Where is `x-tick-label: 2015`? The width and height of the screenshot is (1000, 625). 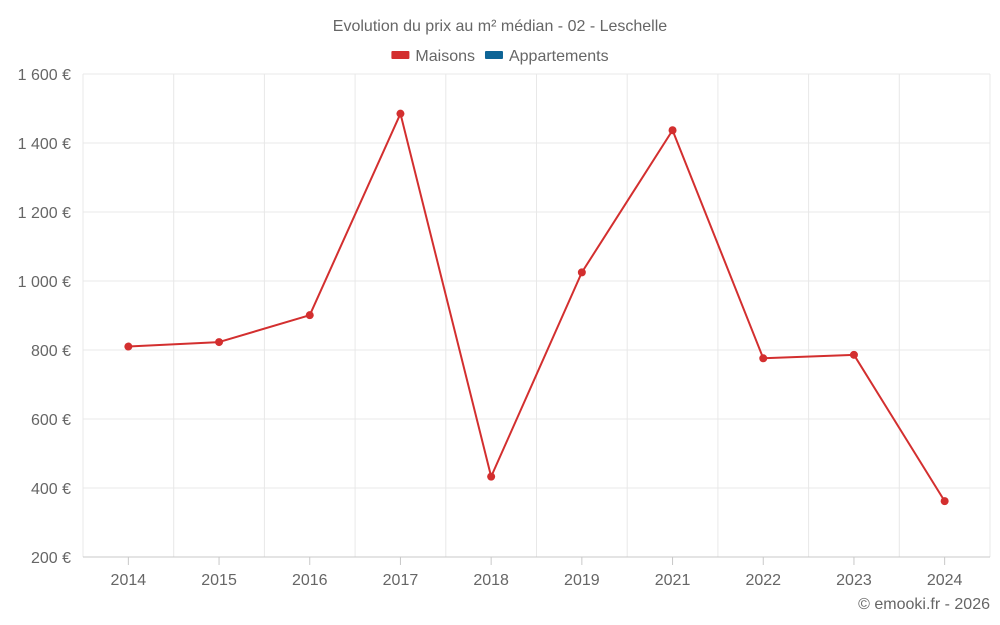 x-tick-label: 2015 is located at coordinates (219, 580).